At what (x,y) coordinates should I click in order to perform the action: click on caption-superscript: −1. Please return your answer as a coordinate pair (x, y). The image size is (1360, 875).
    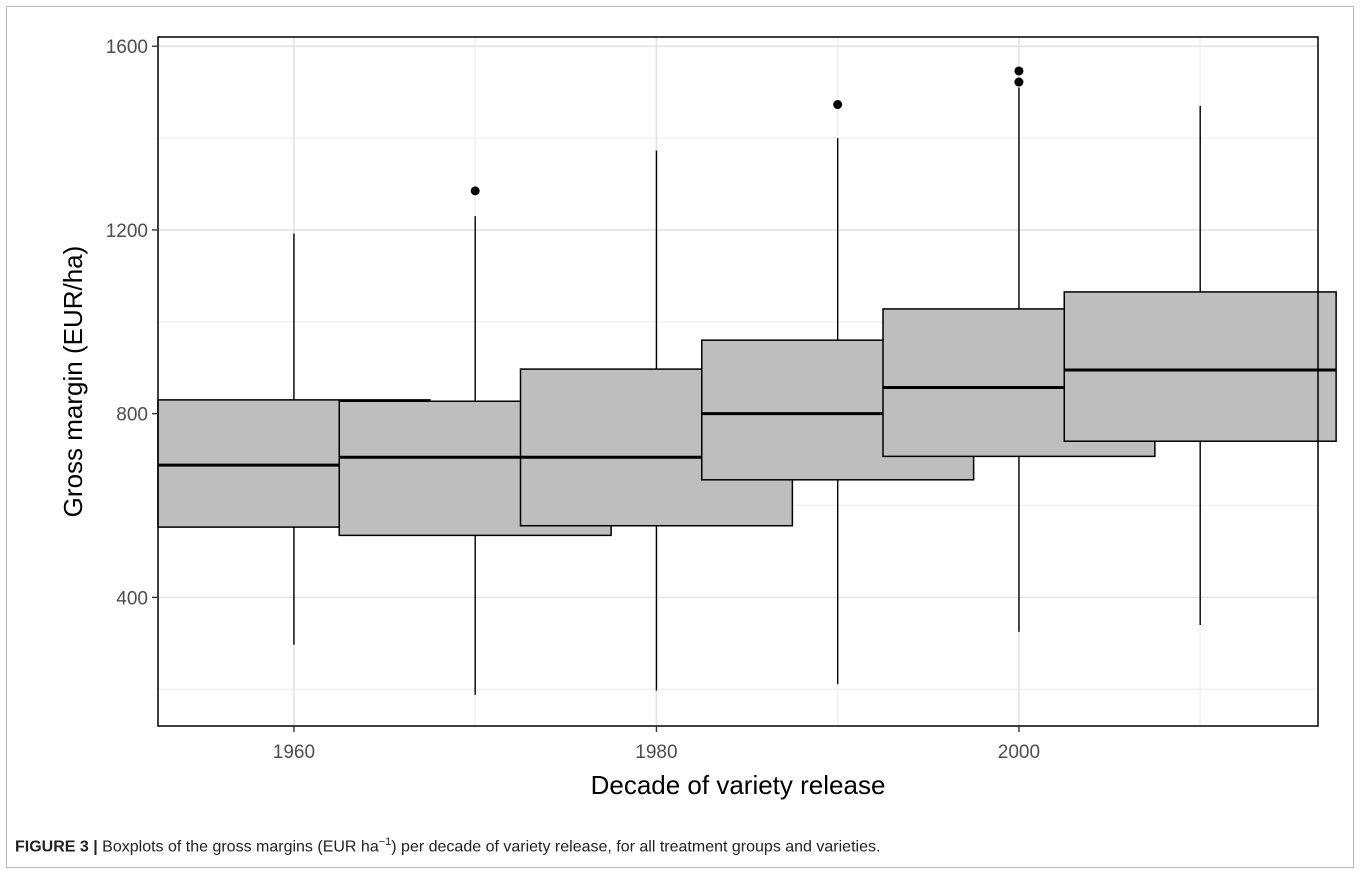
    Looking at the image, I should click on (385, 842).